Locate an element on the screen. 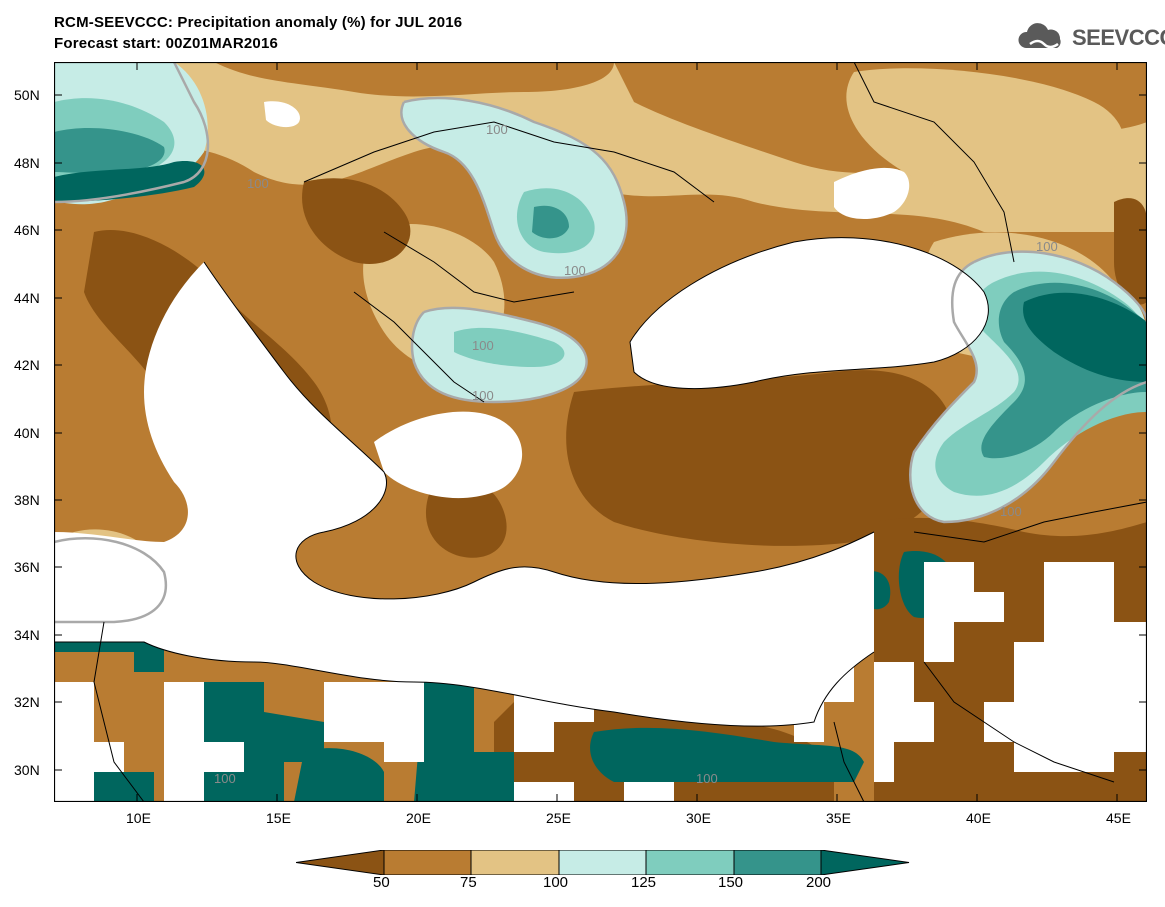  lat-label: 46N is located at coordinates (27, 230).